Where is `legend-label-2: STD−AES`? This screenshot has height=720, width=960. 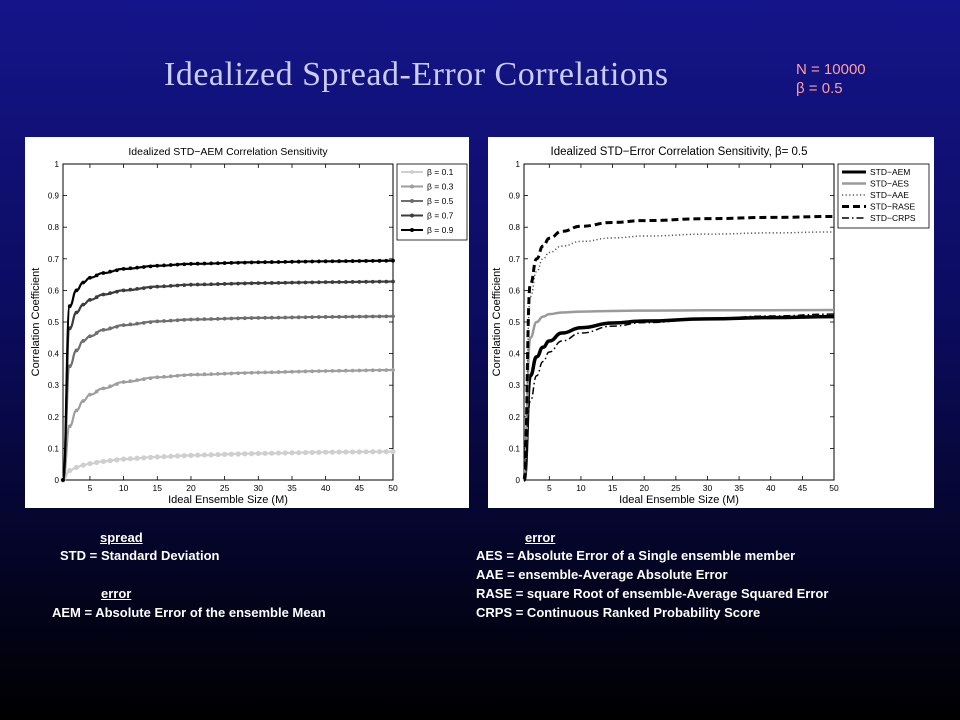
legend-label-2: STD−AES is located at coordinates (889, 184).